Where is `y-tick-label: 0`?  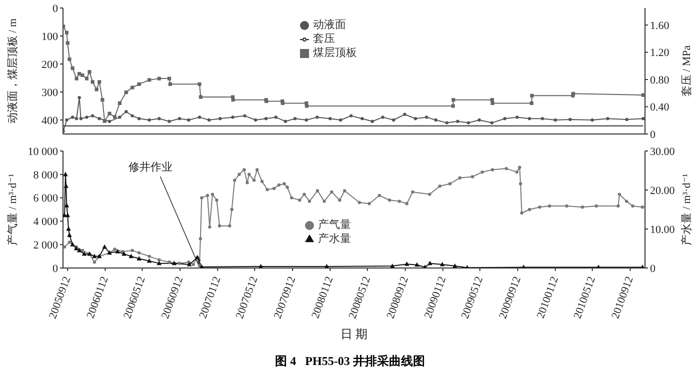
y-tick-label: 0 is located at coordinates (55, 268).